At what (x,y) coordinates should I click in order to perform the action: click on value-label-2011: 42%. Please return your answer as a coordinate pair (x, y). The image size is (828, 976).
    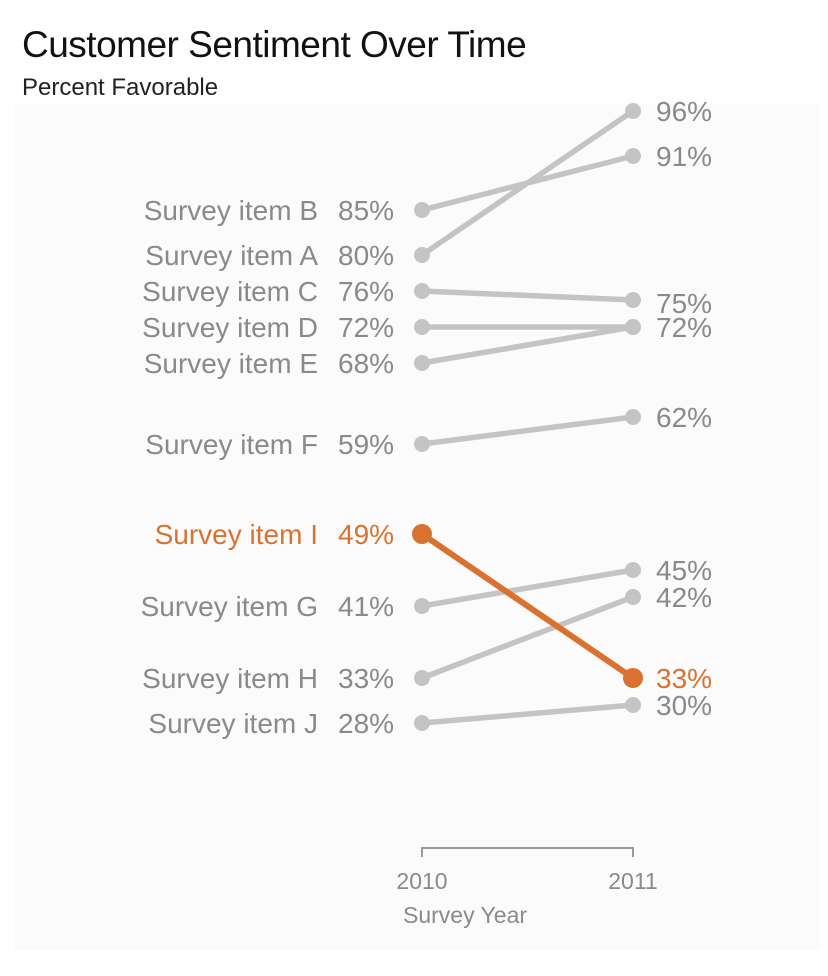
    Looking at the image, I should click on (684, 597).